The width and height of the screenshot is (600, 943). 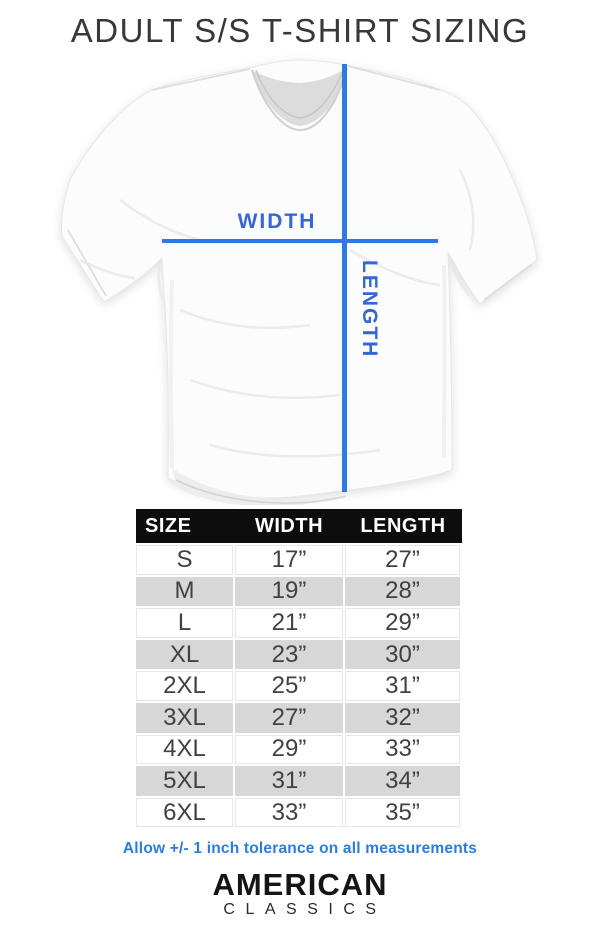 I want to click on width-label: WIDTH, so click(x=277, y=221).